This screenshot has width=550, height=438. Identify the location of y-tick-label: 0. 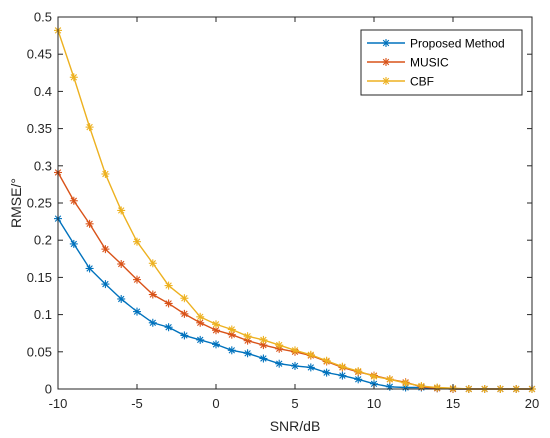
(48, 389).